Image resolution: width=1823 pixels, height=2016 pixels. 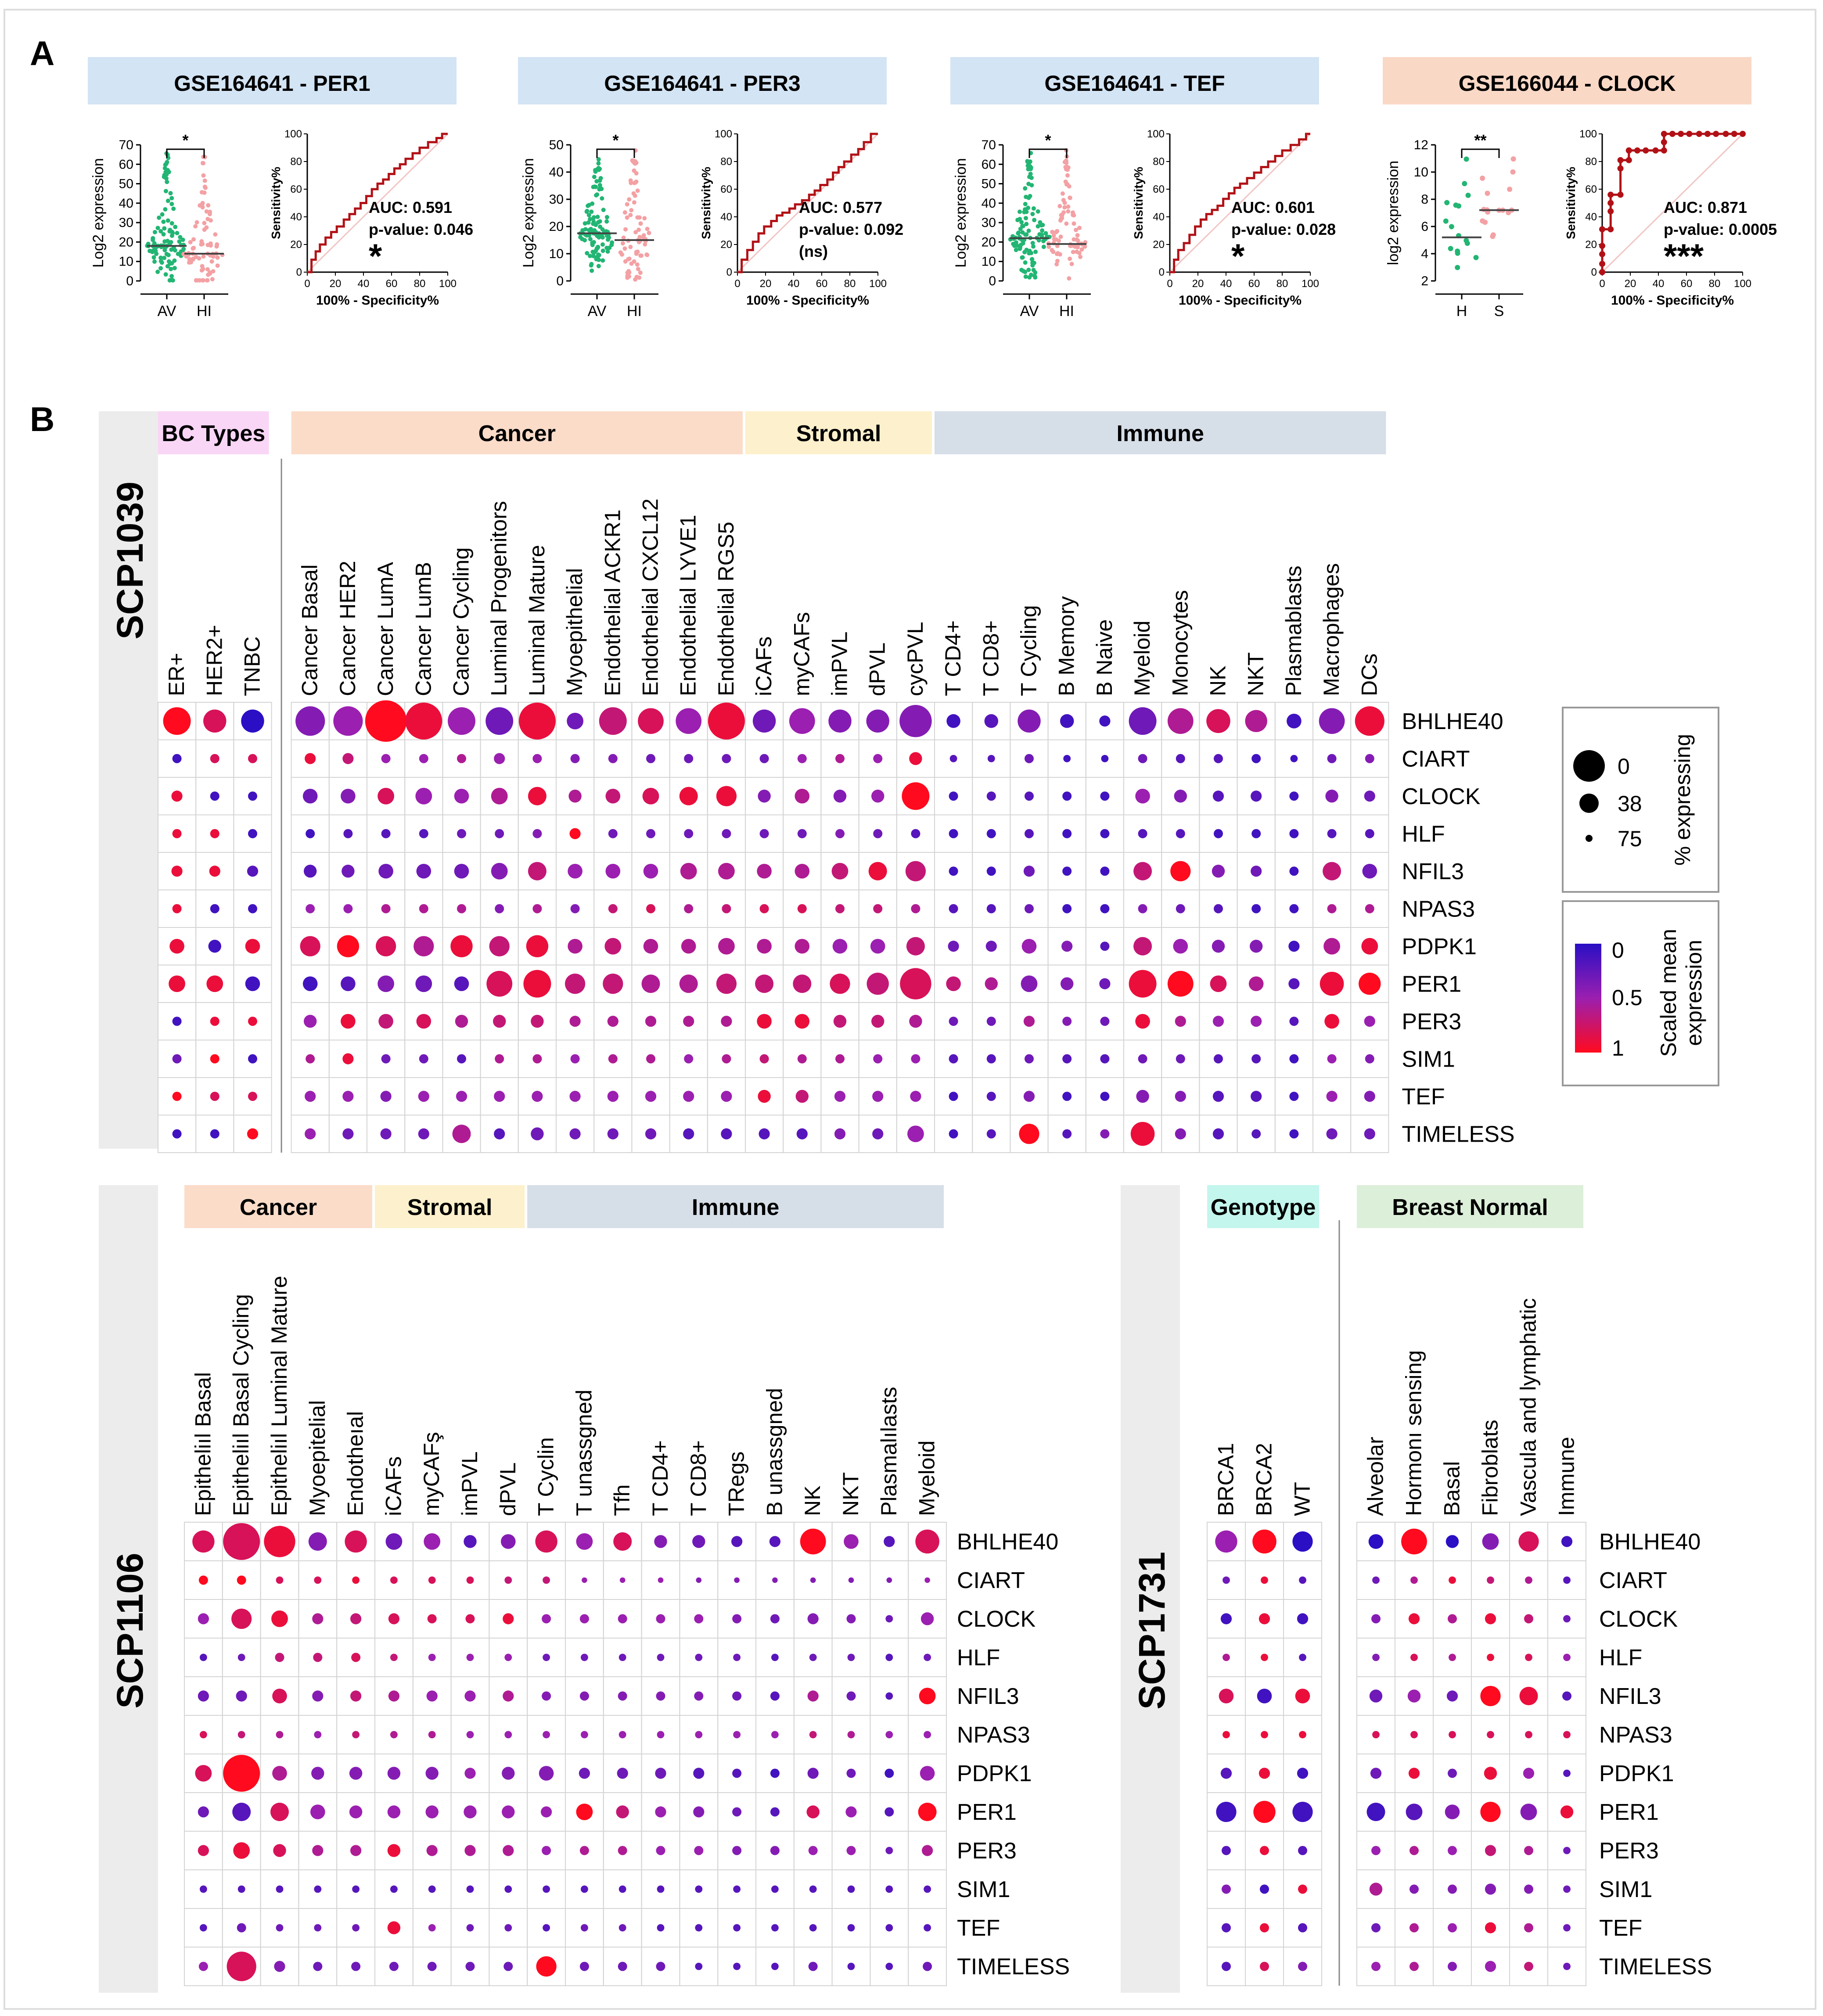 What do you see at coordinates (634, 311) in the screenshot?
I see `scatter-x-tick-label: HI` at bounding box center [634, 311].